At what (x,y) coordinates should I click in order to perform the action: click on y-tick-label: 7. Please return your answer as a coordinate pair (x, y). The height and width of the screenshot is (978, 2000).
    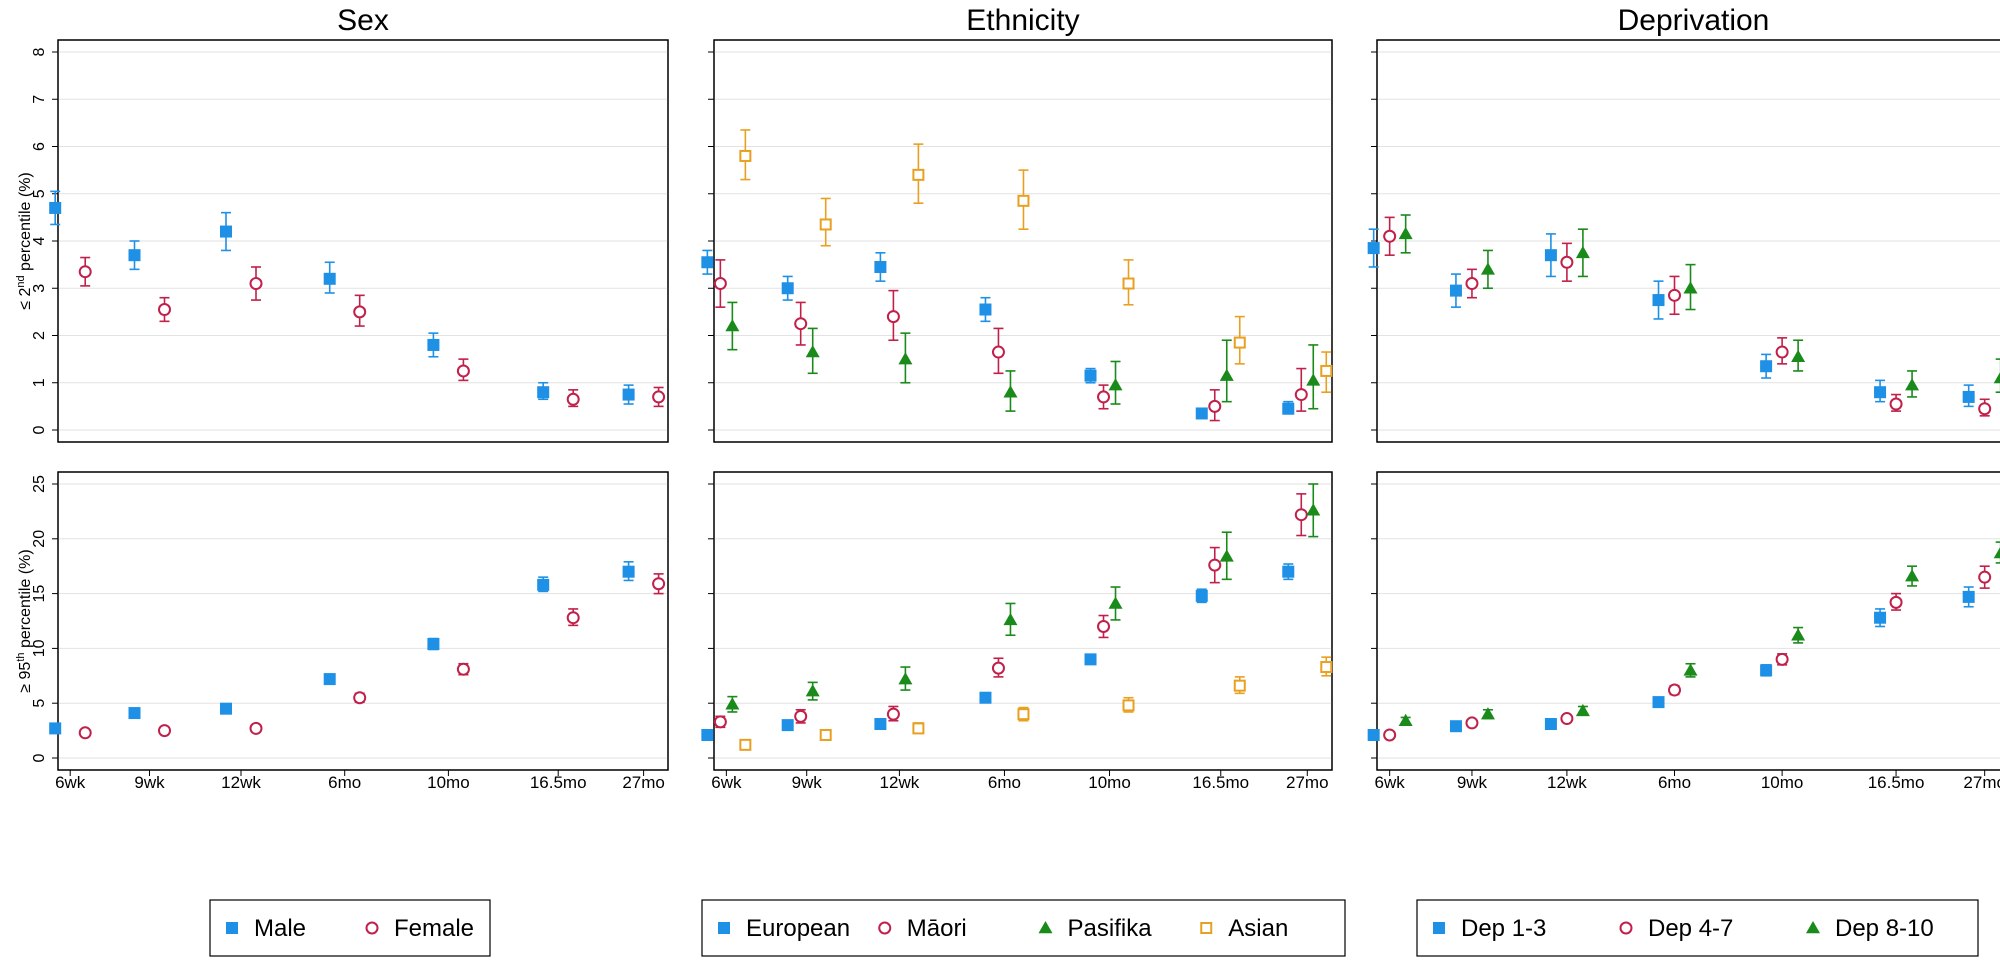
    Looking at the image, I should click on (39, 99).